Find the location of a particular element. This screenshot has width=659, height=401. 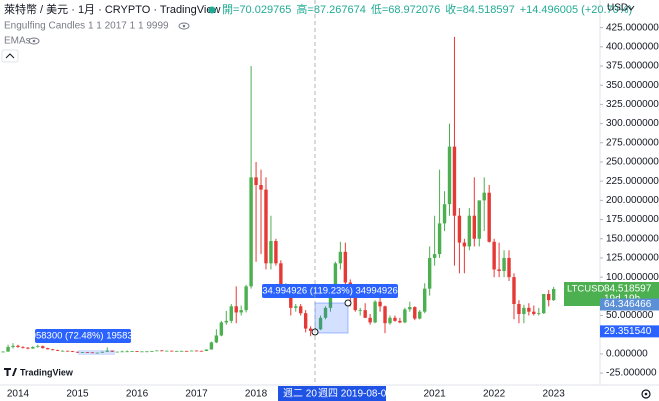

x-tick-label: 2014 is located at coordinates (18, 394).